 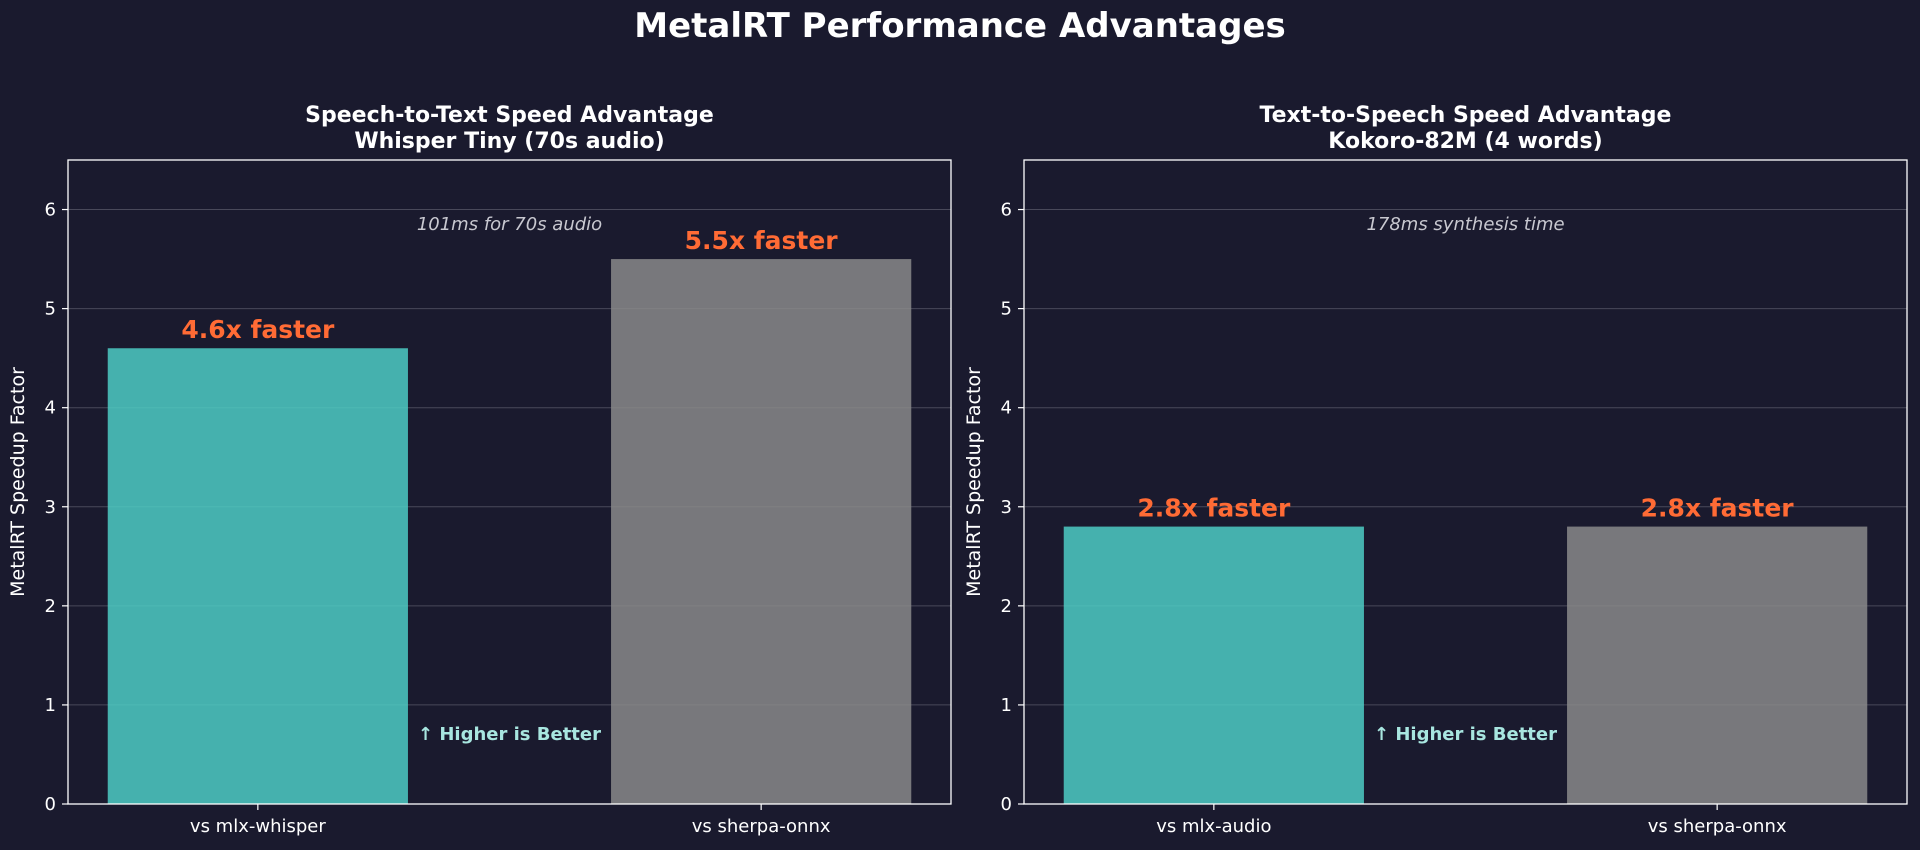 I want to click on figure-title: MetalRT Performance Advantages, so click(x=960, y=26).